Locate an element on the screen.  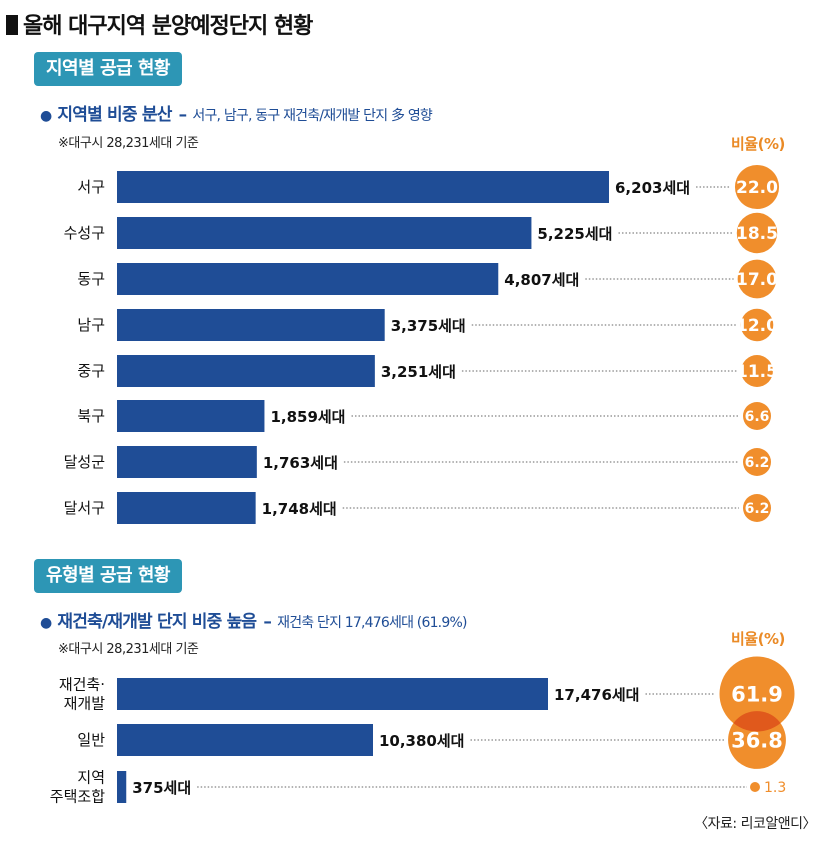
category-label: 달서구 is located at coordinates (84, 508).